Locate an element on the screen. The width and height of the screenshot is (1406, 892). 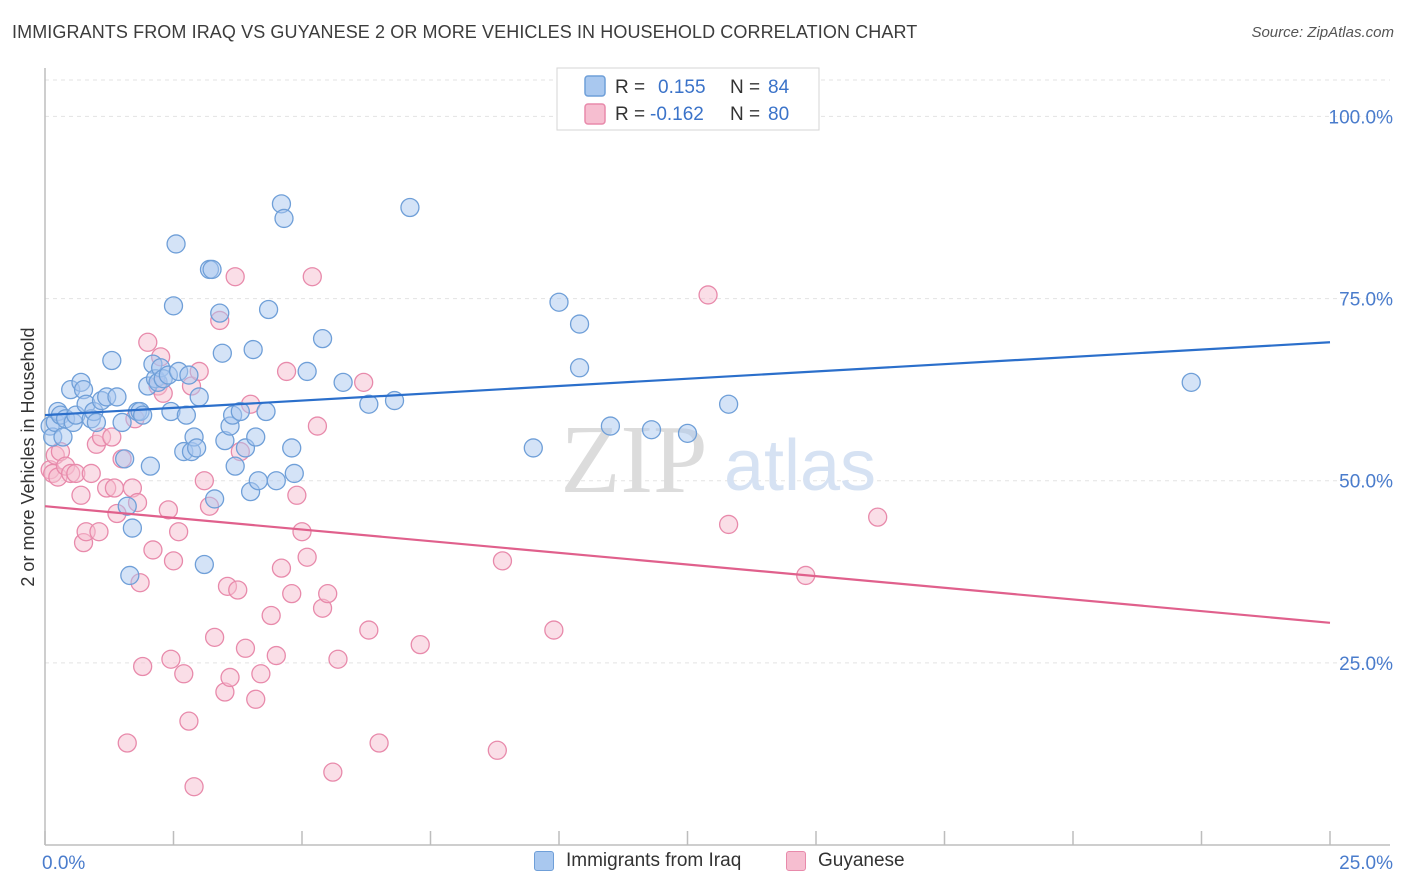
iraq-trend-line is located at coordinates (687, 379).